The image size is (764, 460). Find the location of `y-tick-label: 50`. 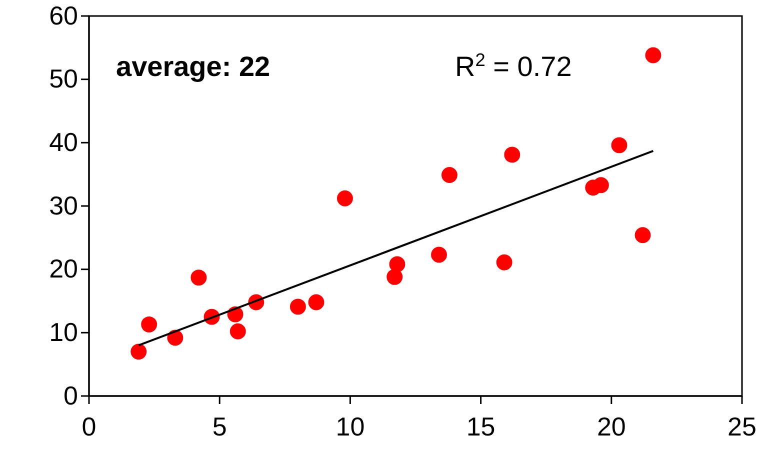

y-tick-label: 50 is located at coordinates (63, 79).